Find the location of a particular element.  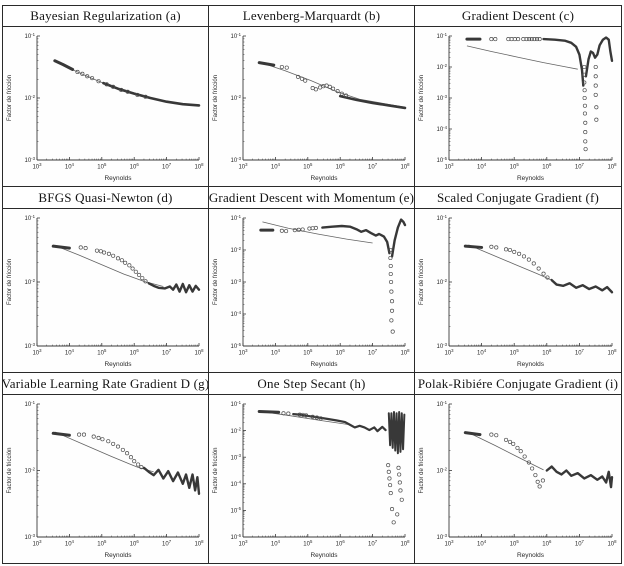

chart-title-levenberg-marquardt: Levenberg-Marquardt (b) is located at coordinates (312, 16).